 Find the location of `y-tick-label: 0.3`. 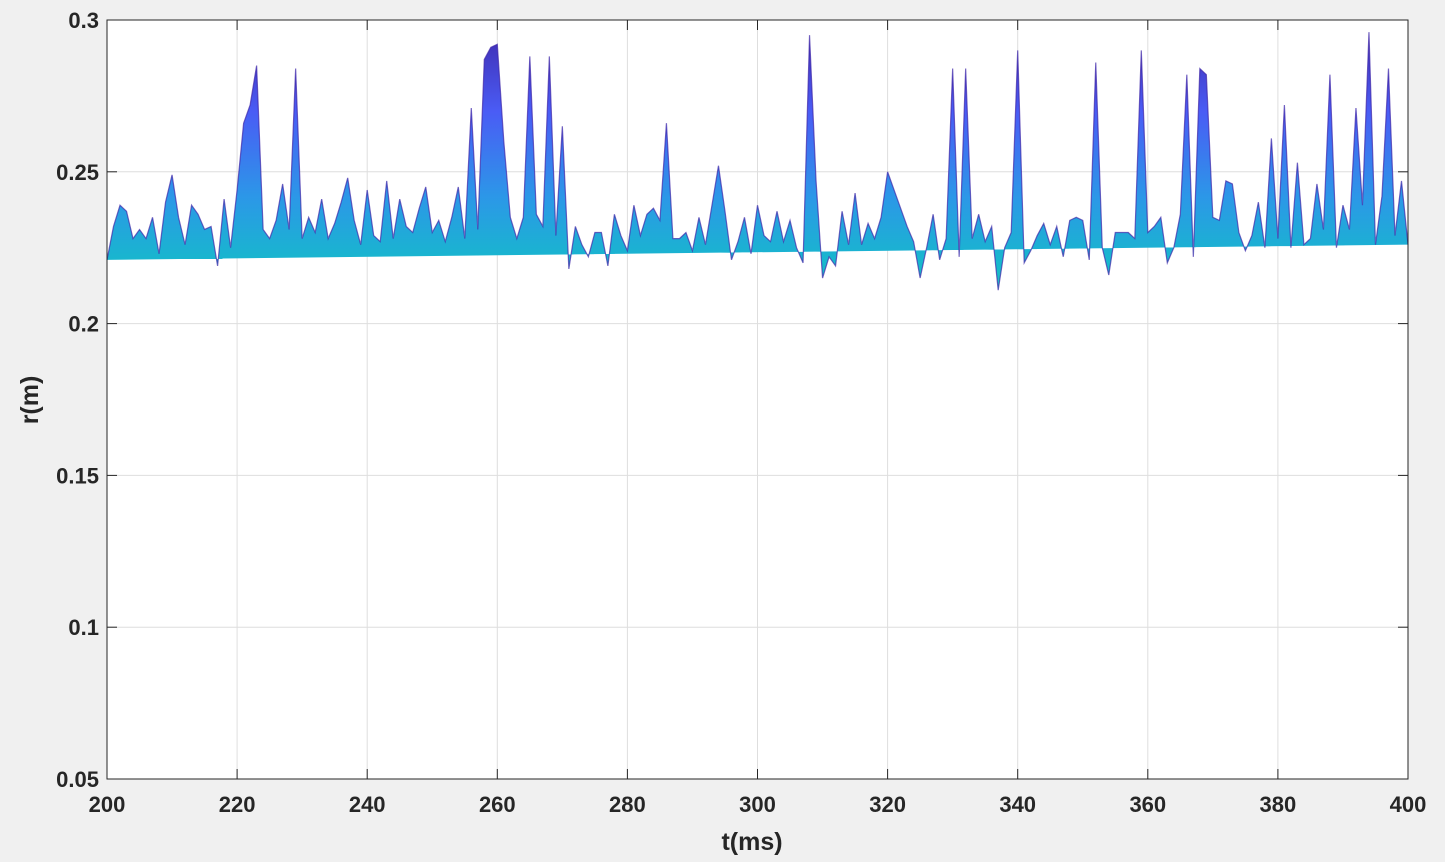

y-tick-label: 0.3 is located at coordinates (83, 20).